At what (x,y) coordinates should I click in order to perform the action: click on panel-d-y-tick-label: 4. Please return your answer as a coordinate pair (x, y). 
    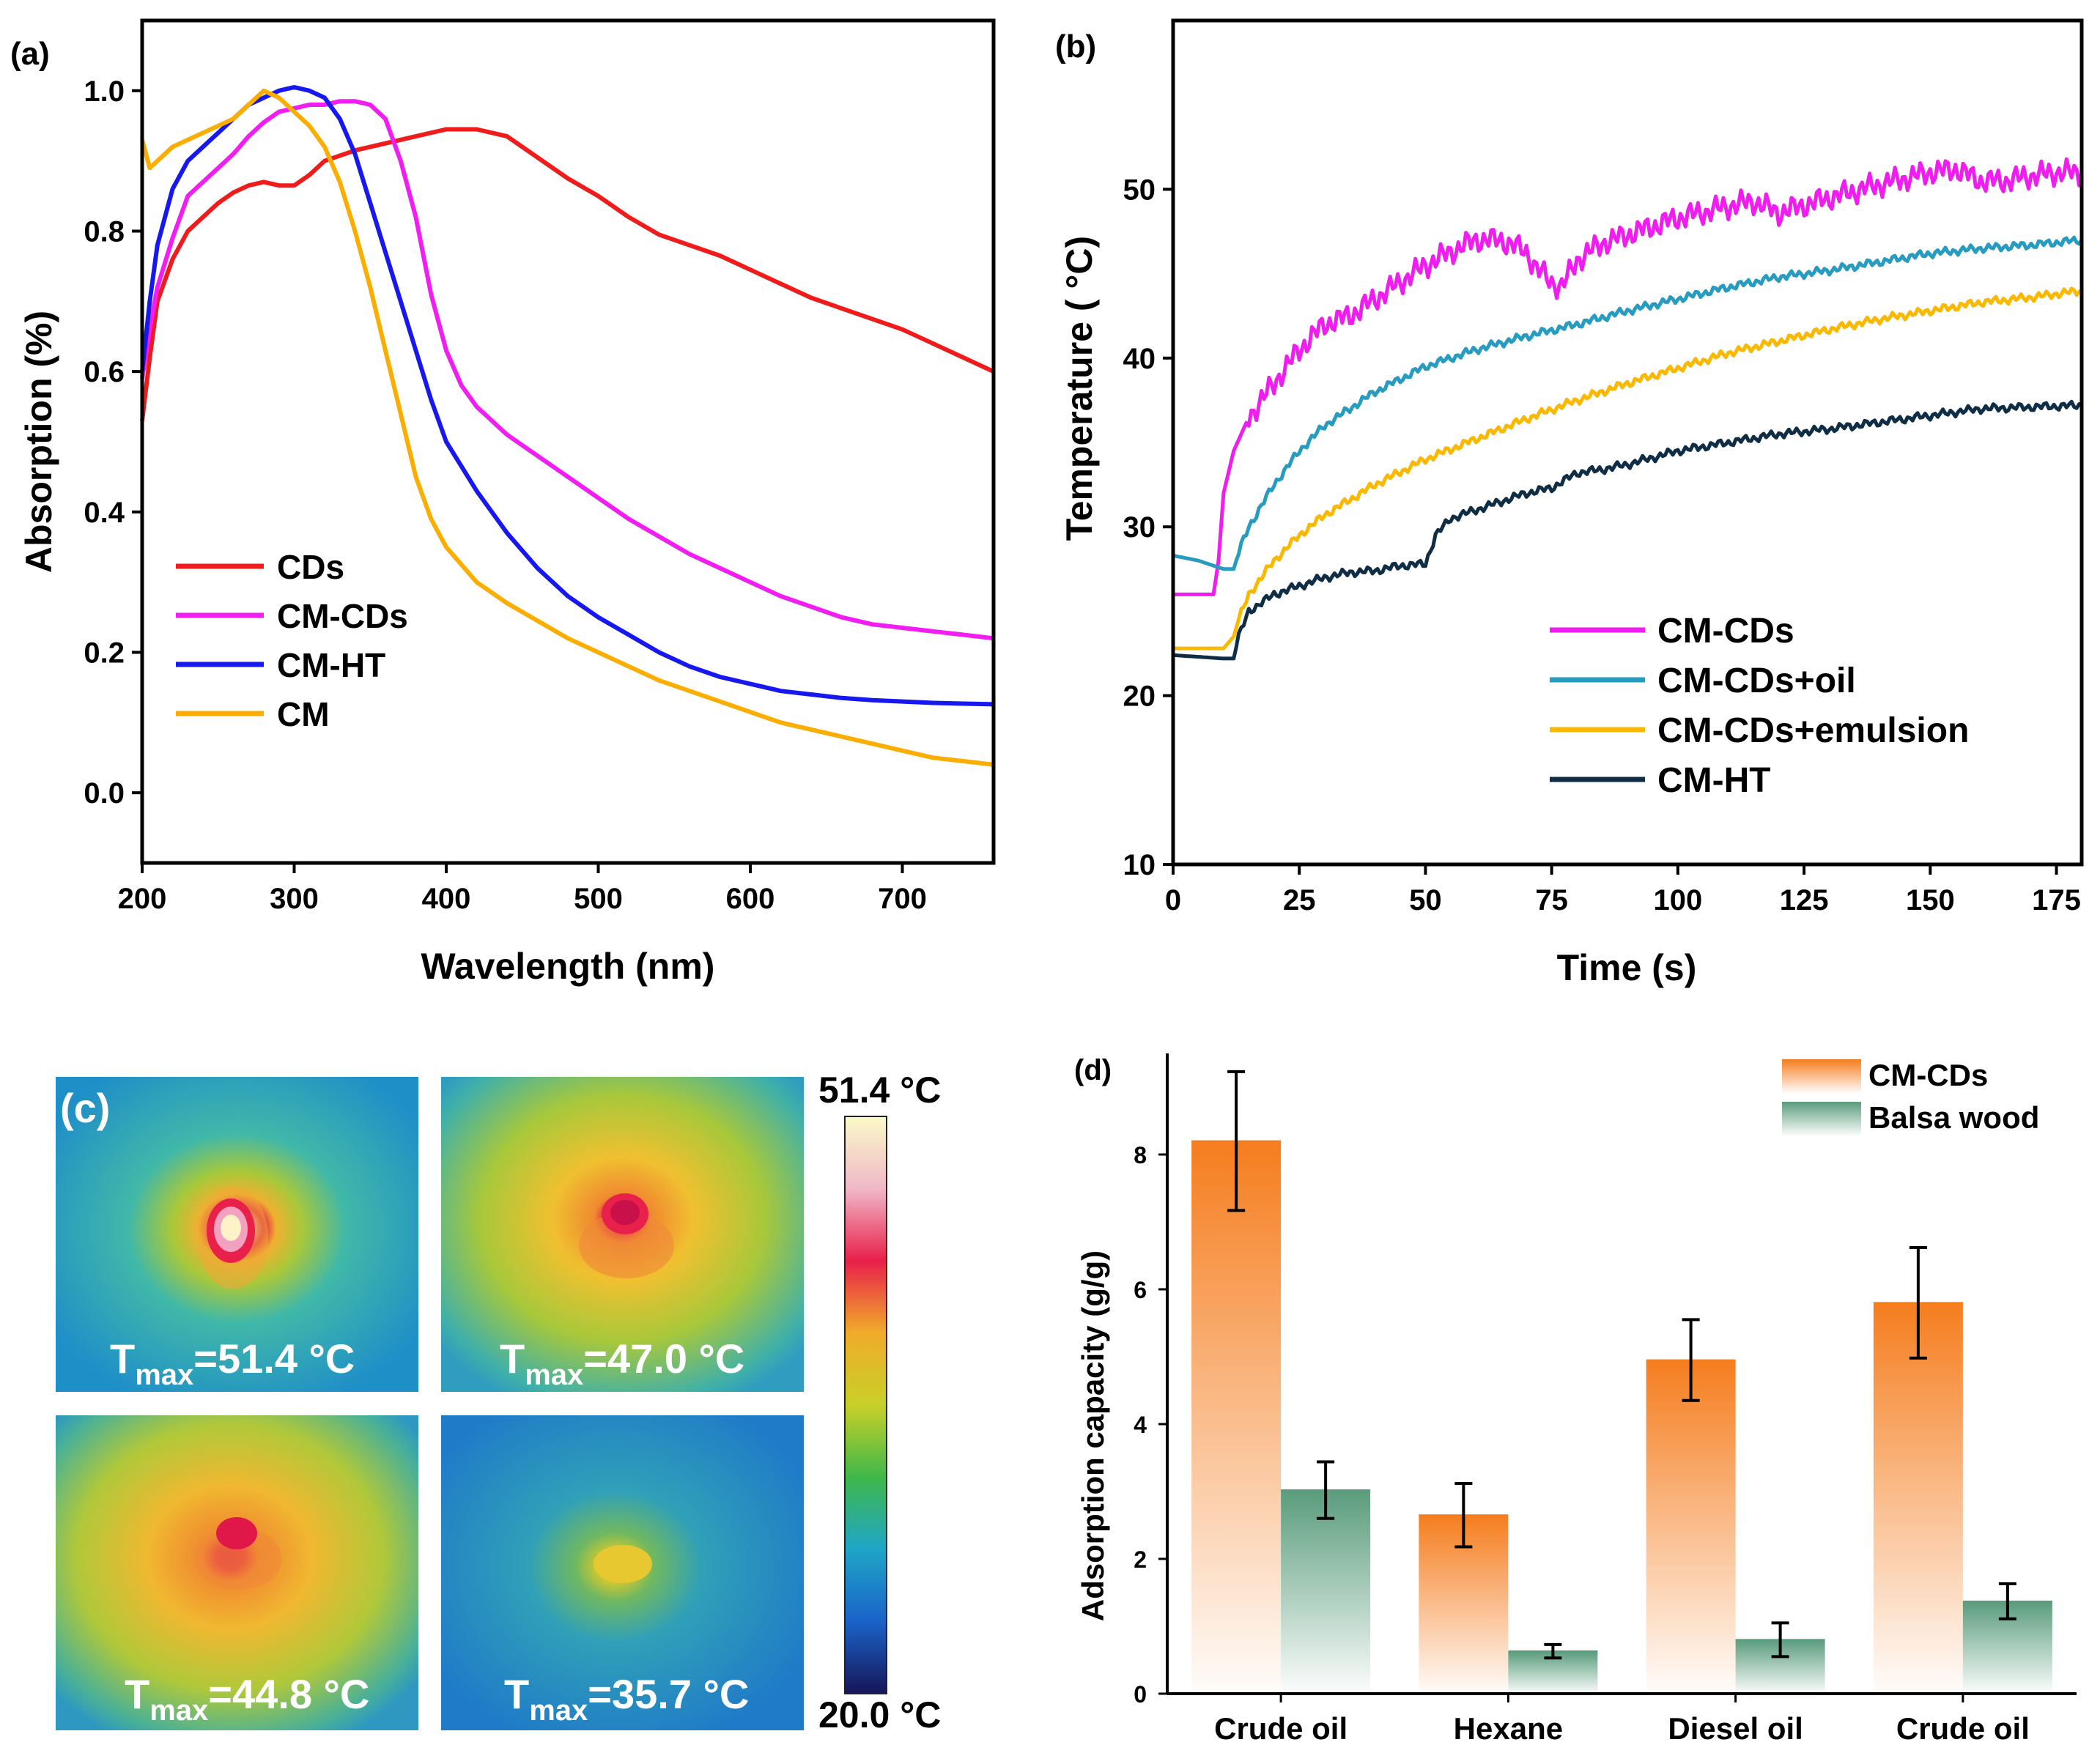
    Looking at the image, I should click on (1140, 1425).